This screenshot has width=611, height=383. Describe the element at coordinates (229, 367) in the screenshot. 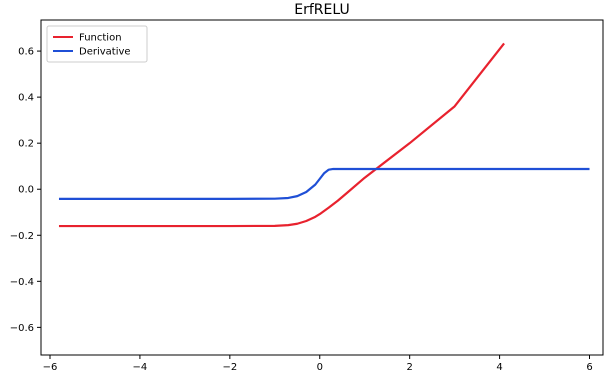

I see `x-tick-label: −2` at that location.